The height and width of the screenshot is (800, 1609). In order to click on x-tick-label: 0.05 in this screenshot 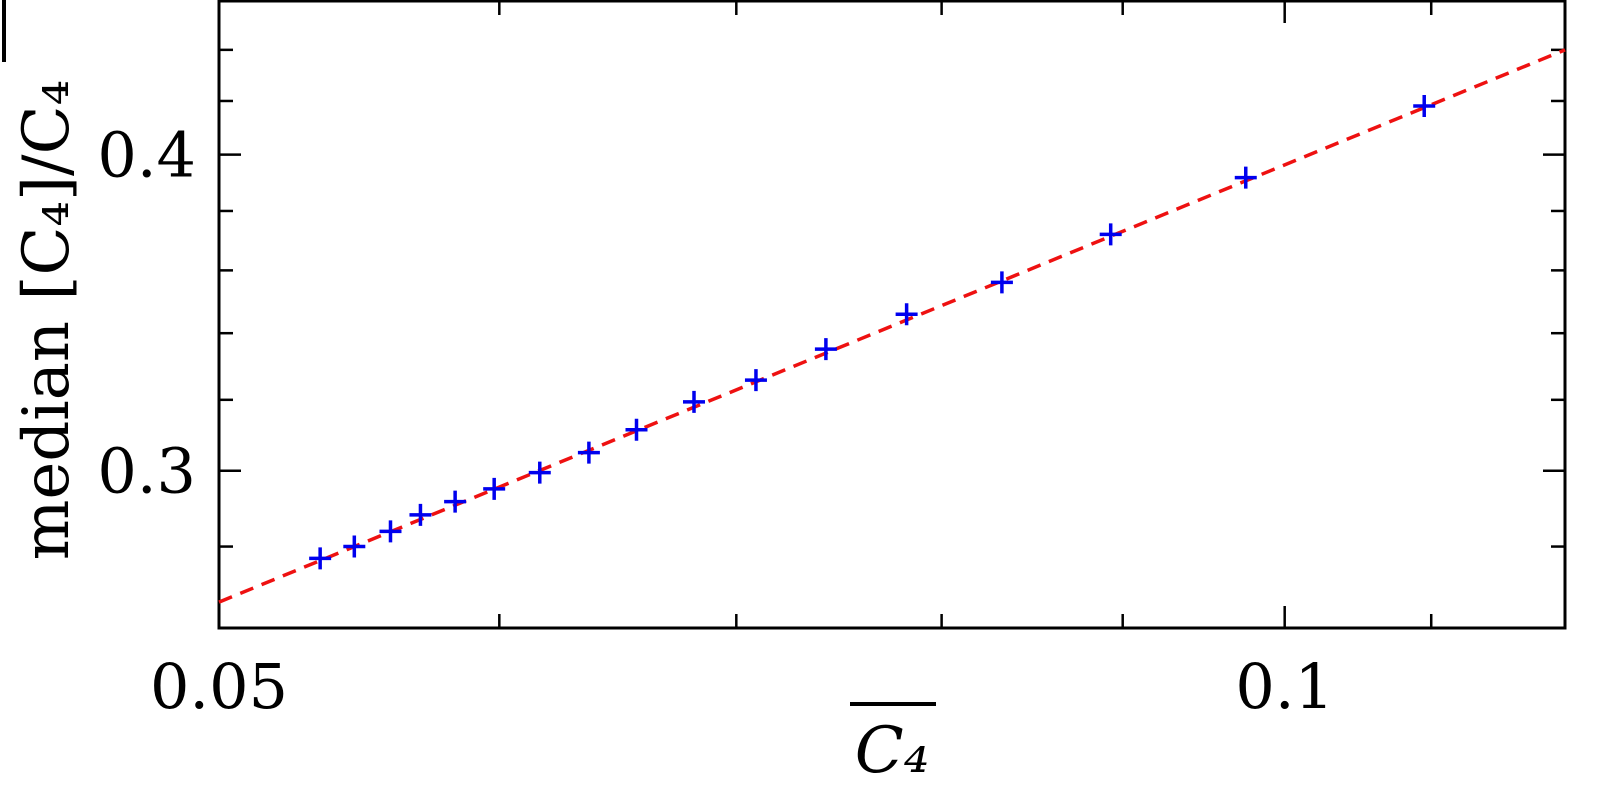, I will do `click(219, 686)`.